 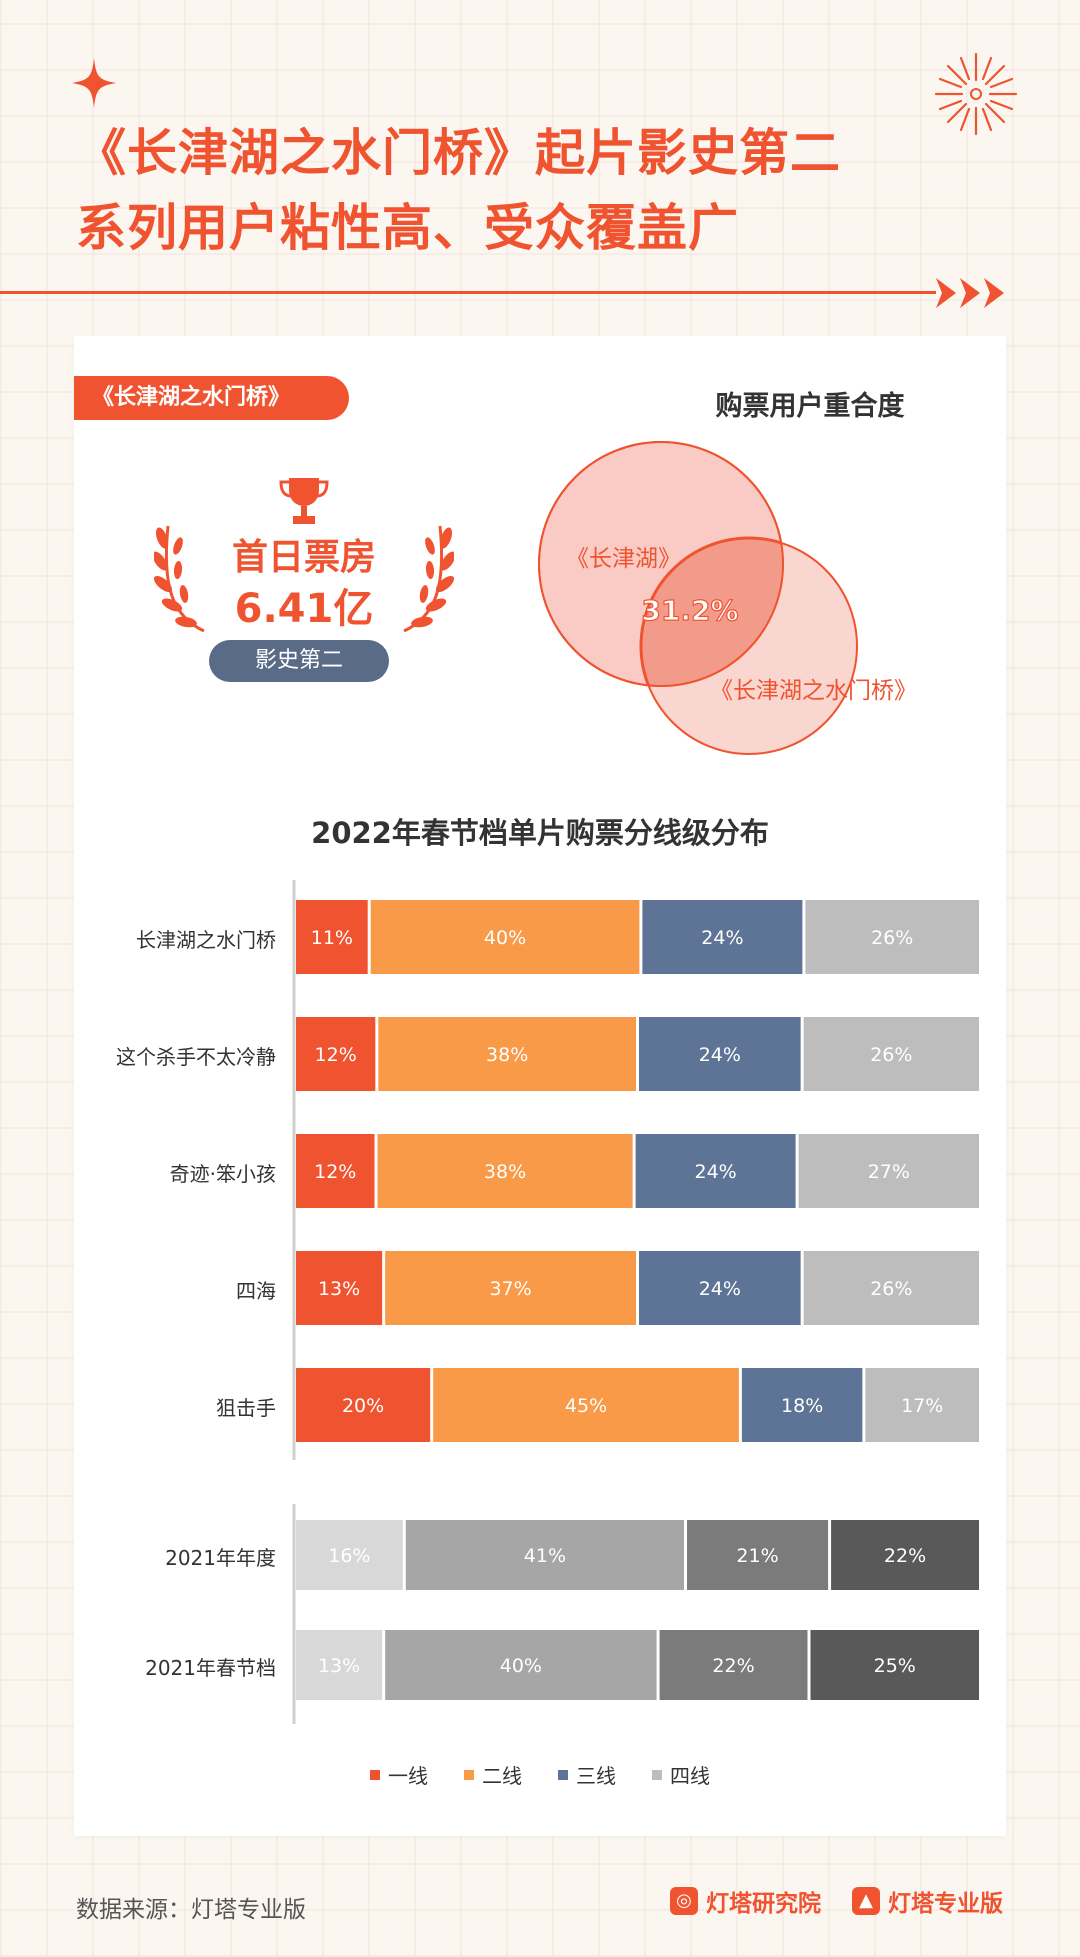 What do you see at coordinates (976, 94) in the screenshot?
I see `firework-icon` at bounding box center [976, 94].